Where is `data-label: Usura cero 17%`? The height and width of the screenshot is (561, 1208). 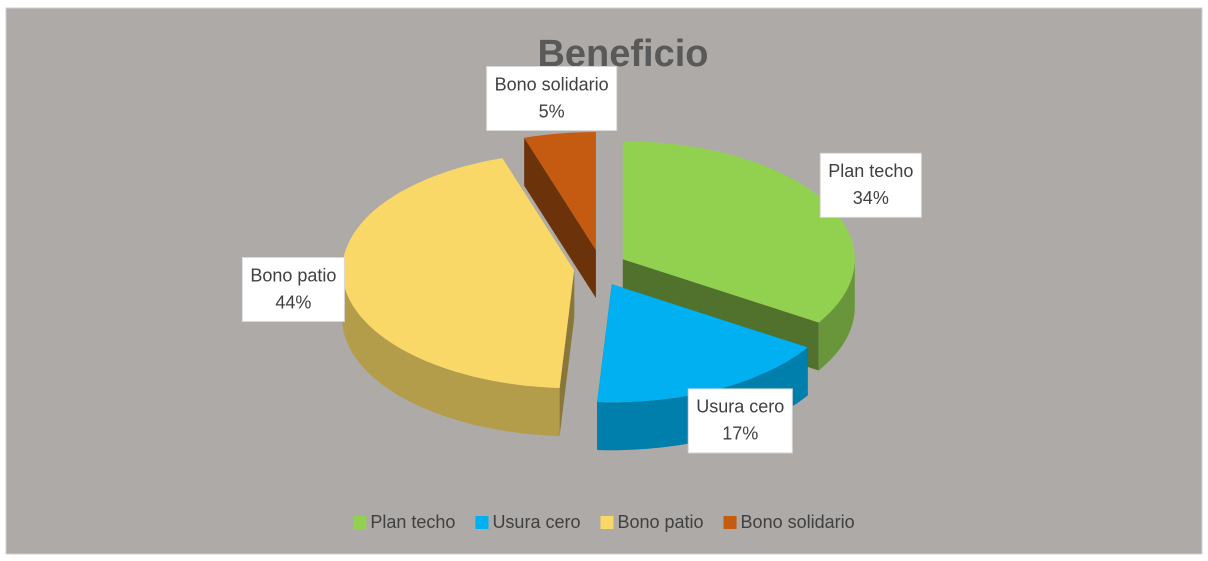 data-label: Usura cero 17% is located at coordinates (740, 421).